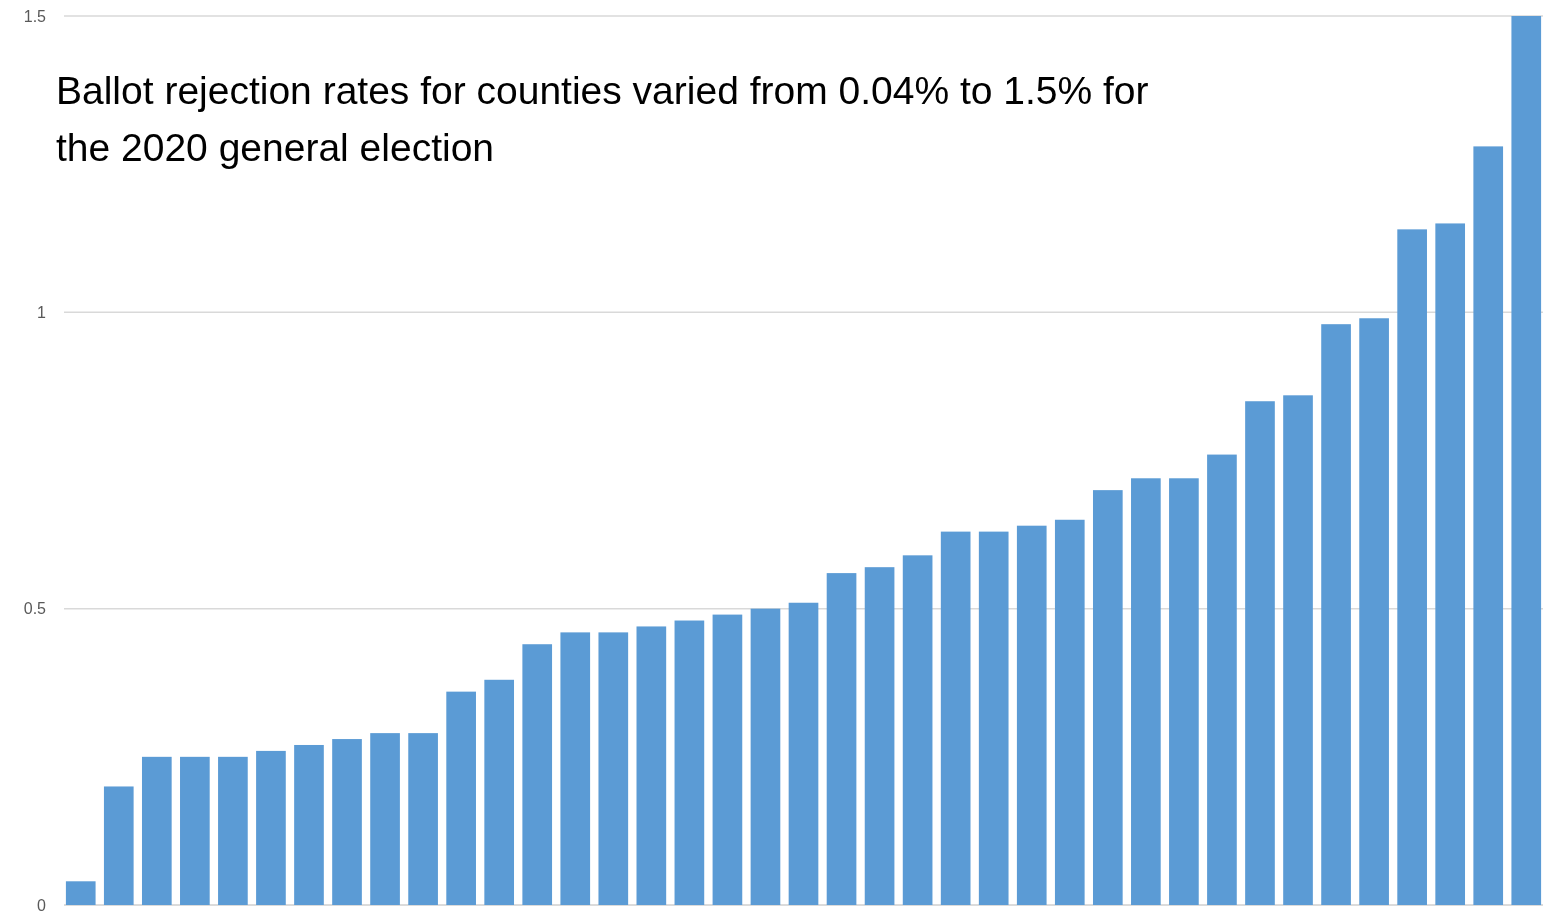  I want to click on y-tick-label: 0.5, so click(35, 609).